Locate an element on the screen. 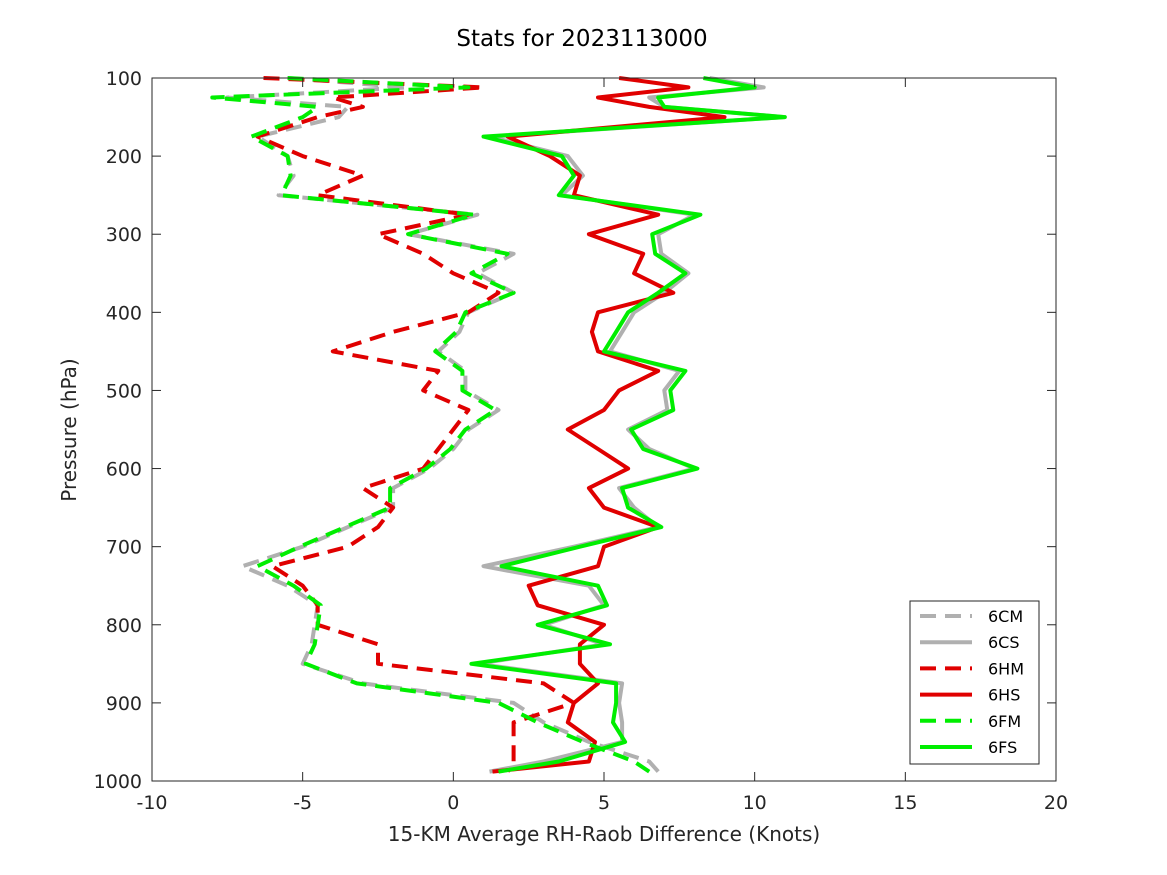 The height and width of the screenshot is (875, 1167). legend: 6CM 6CS 6HM 6HS 6FM 6FS is located at coordinates (974, 682).